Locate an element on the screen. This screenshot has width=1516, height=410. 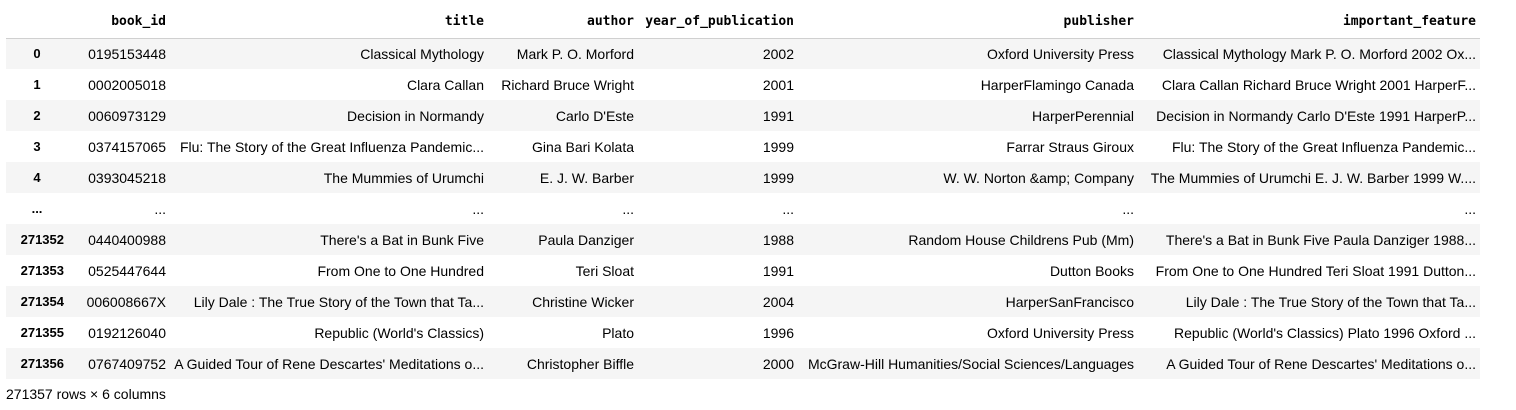
cell-publisher: HarperFlamingo Canada is located at coordinates (1057, 84).